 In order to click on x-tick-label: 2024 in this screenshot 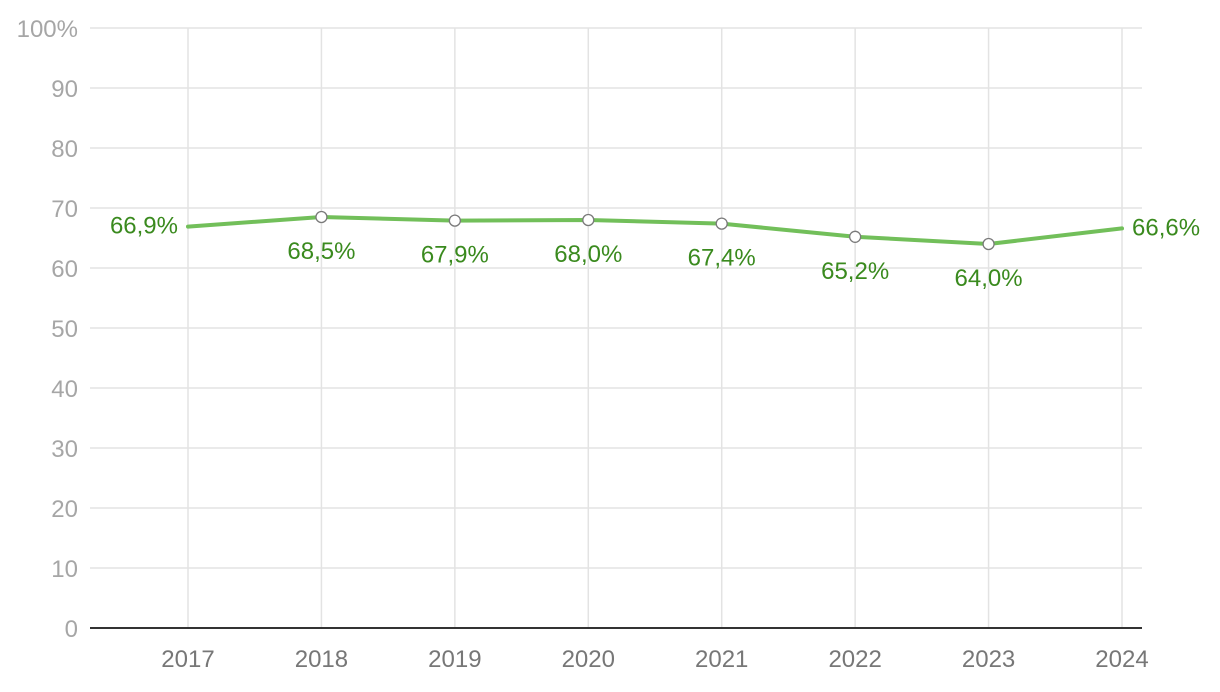, I will do `click(1121, 659)`.